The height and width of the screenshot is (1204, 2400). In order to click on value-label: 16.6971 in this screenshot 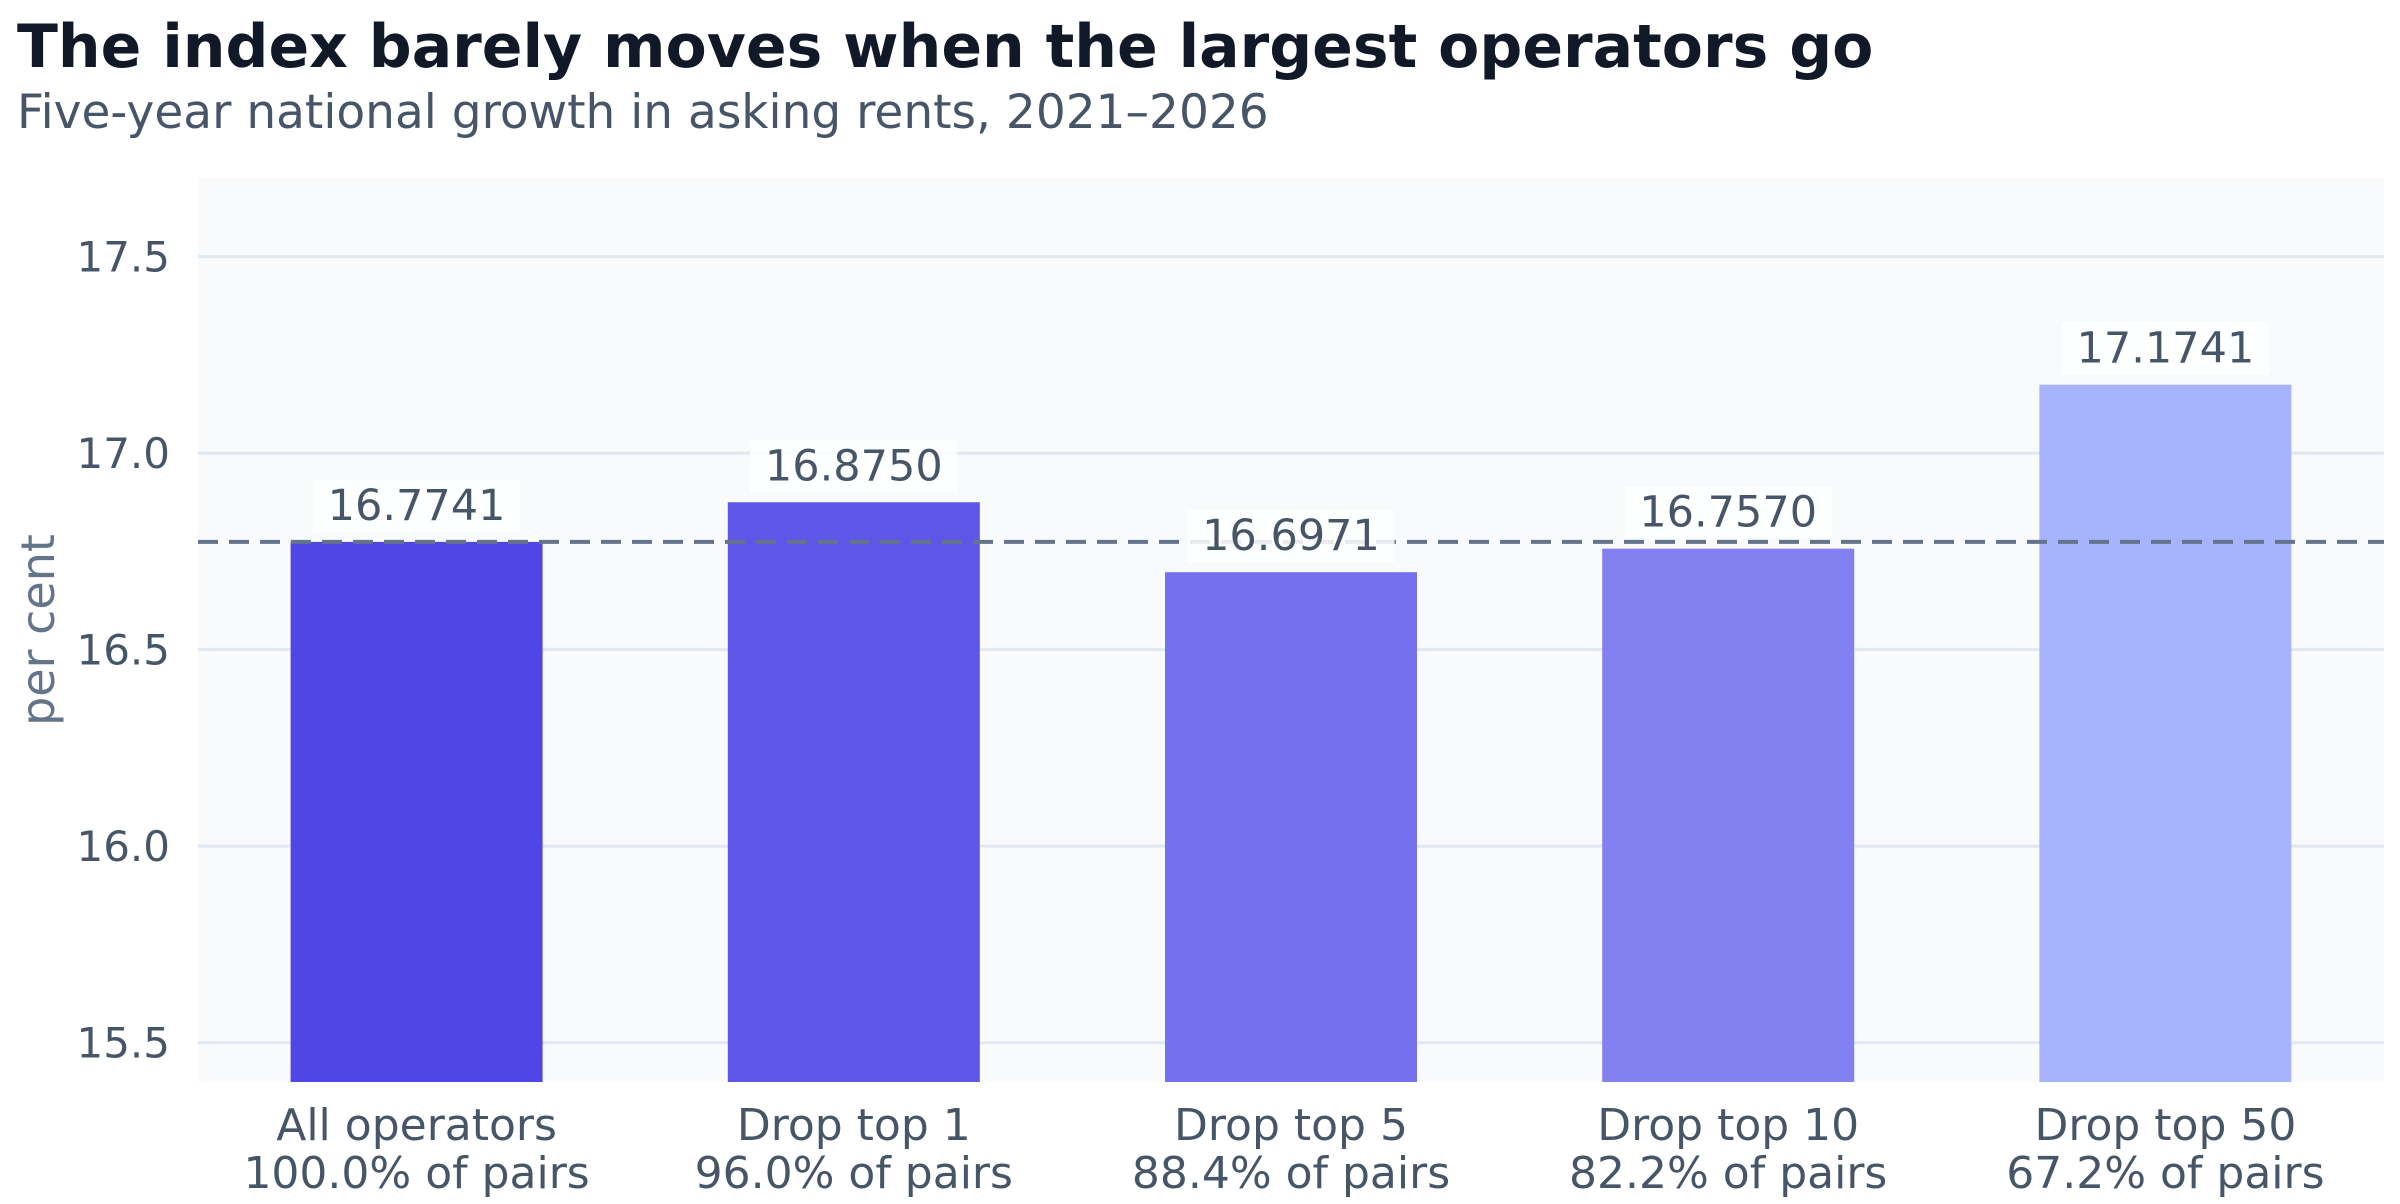, I will do `click(1291, 536)`.